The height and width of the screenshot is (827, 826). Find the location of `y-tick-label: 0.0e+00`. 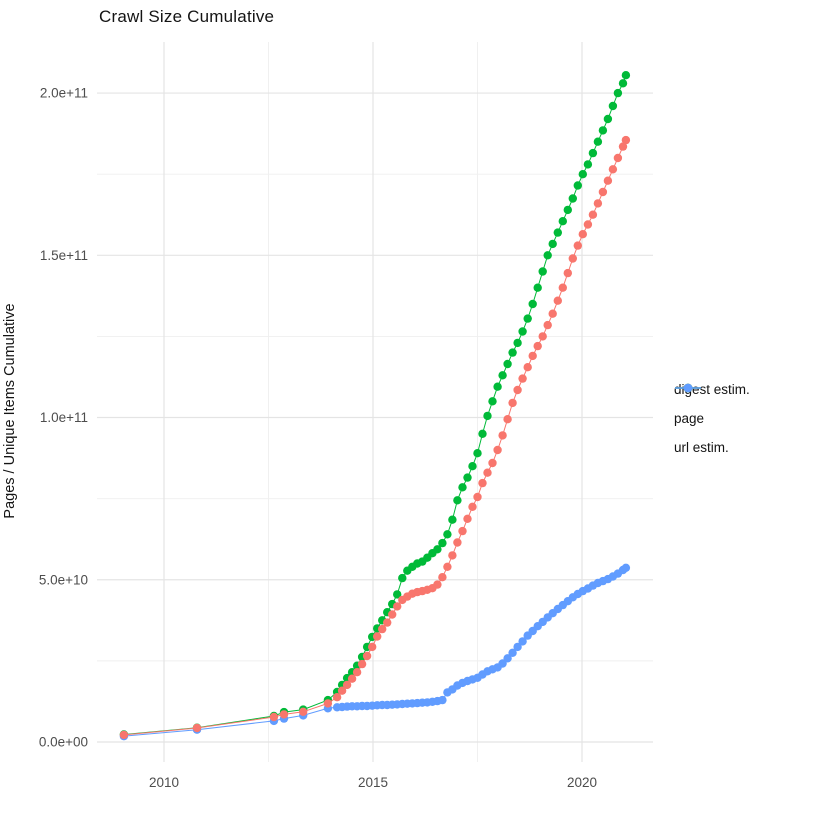

y-tick-label: 0.0e+00 is located at coordinates (63, 742).